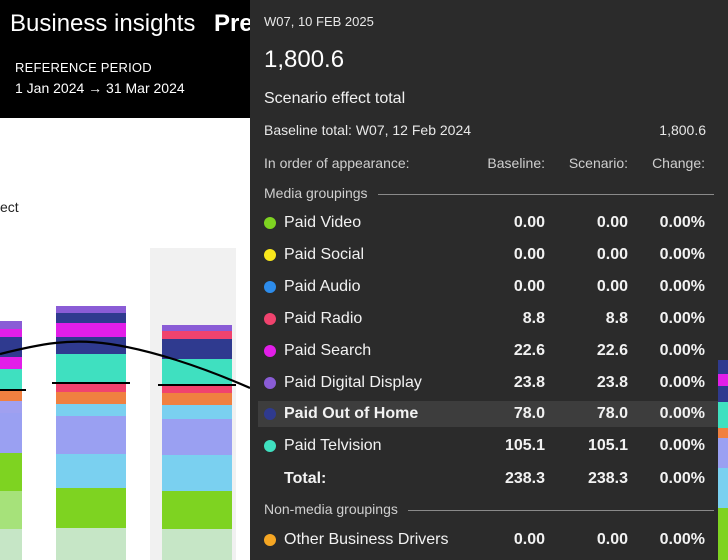 Image resolution: width=728 pixels, height=560 pixels. What do you see at coordinates (612, 413) in the screenshot?
I see `row-scenario: 78.0` at bounding box center [612, 413].